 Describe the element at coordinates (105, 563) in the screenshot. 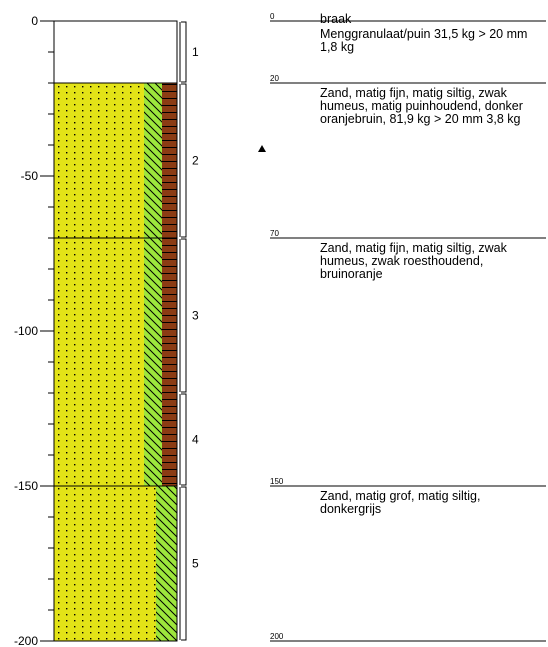

I see `layer-3-sand-dots` at that location.